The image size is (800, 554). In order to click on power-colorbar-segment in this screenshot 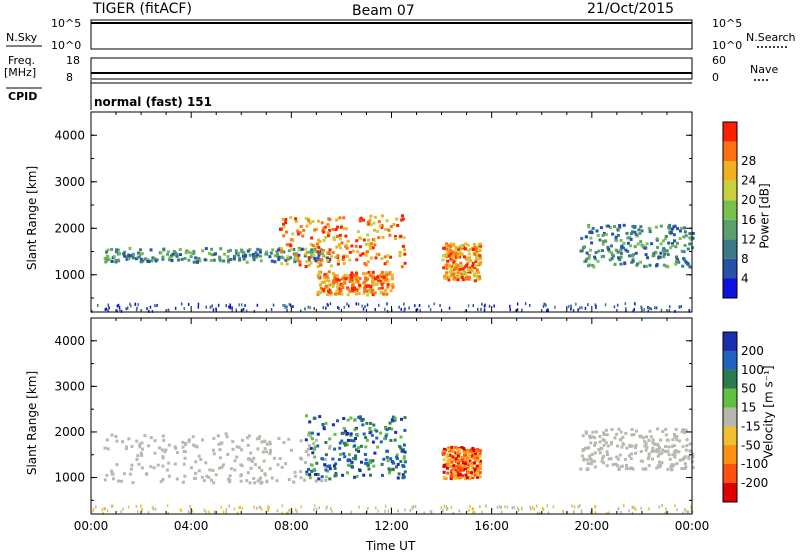, I will do `click(730, 132)`.